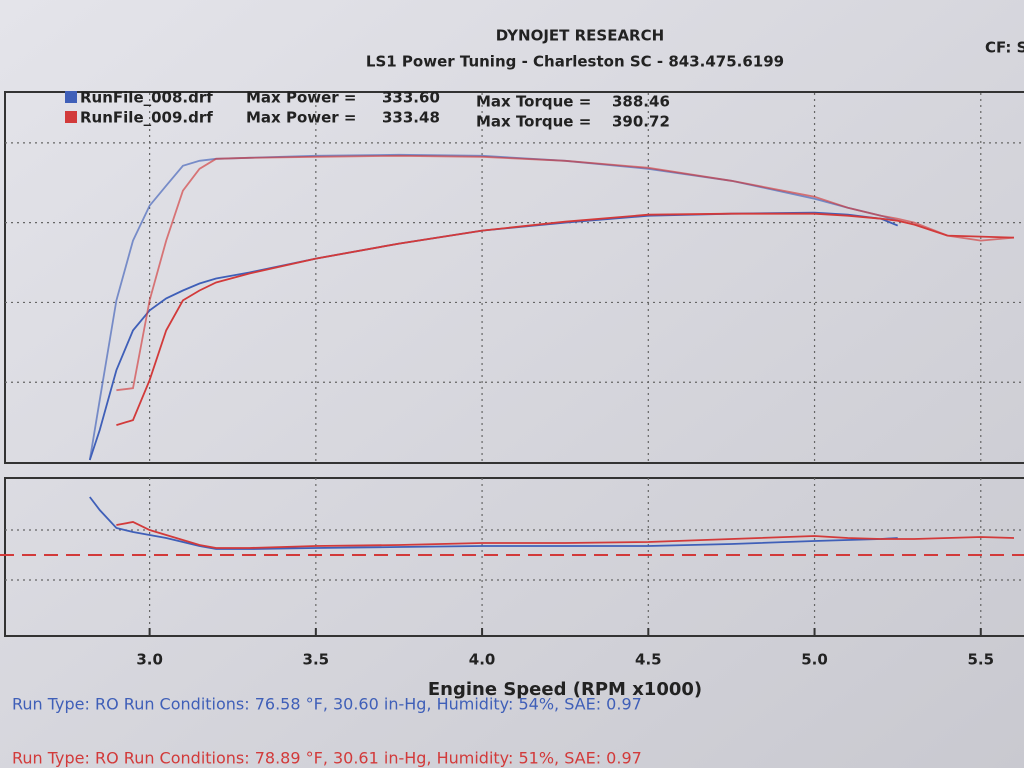 The height and width of the screenshot is (768, 1024). I want to click on chart-title: DYNOJET RESEARCH, so click(580, 36).